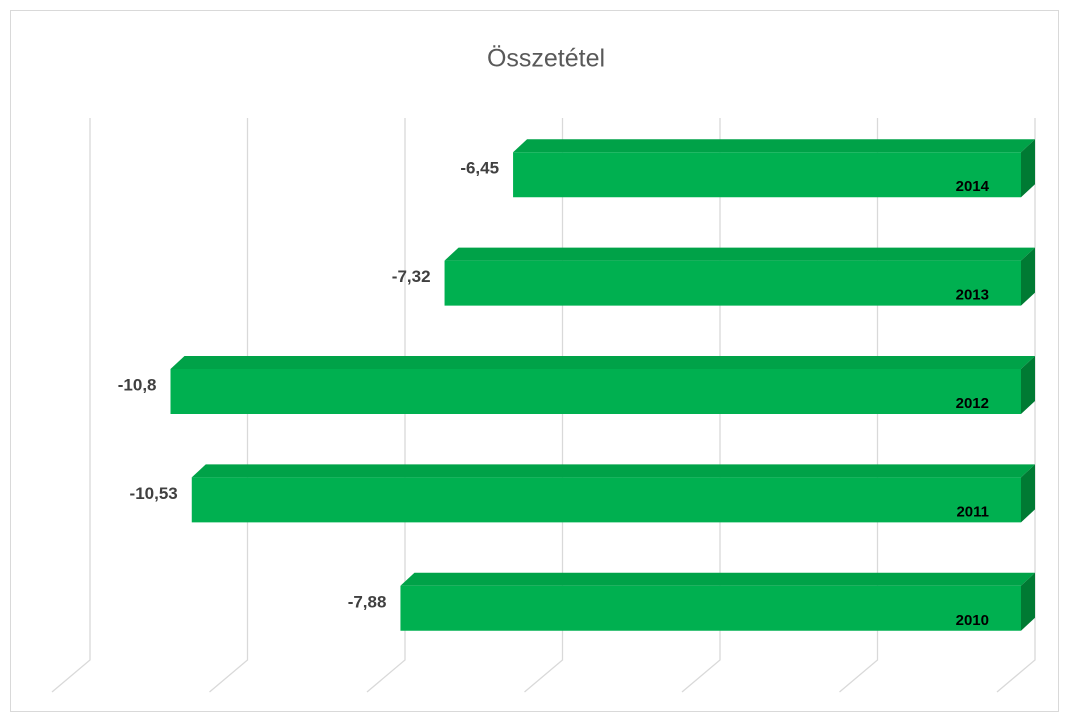 The image size is (1069, 722). Describe the element at coordinates (546, 59) in the screenshot. I see `chart-title: Összetétel` at that location.